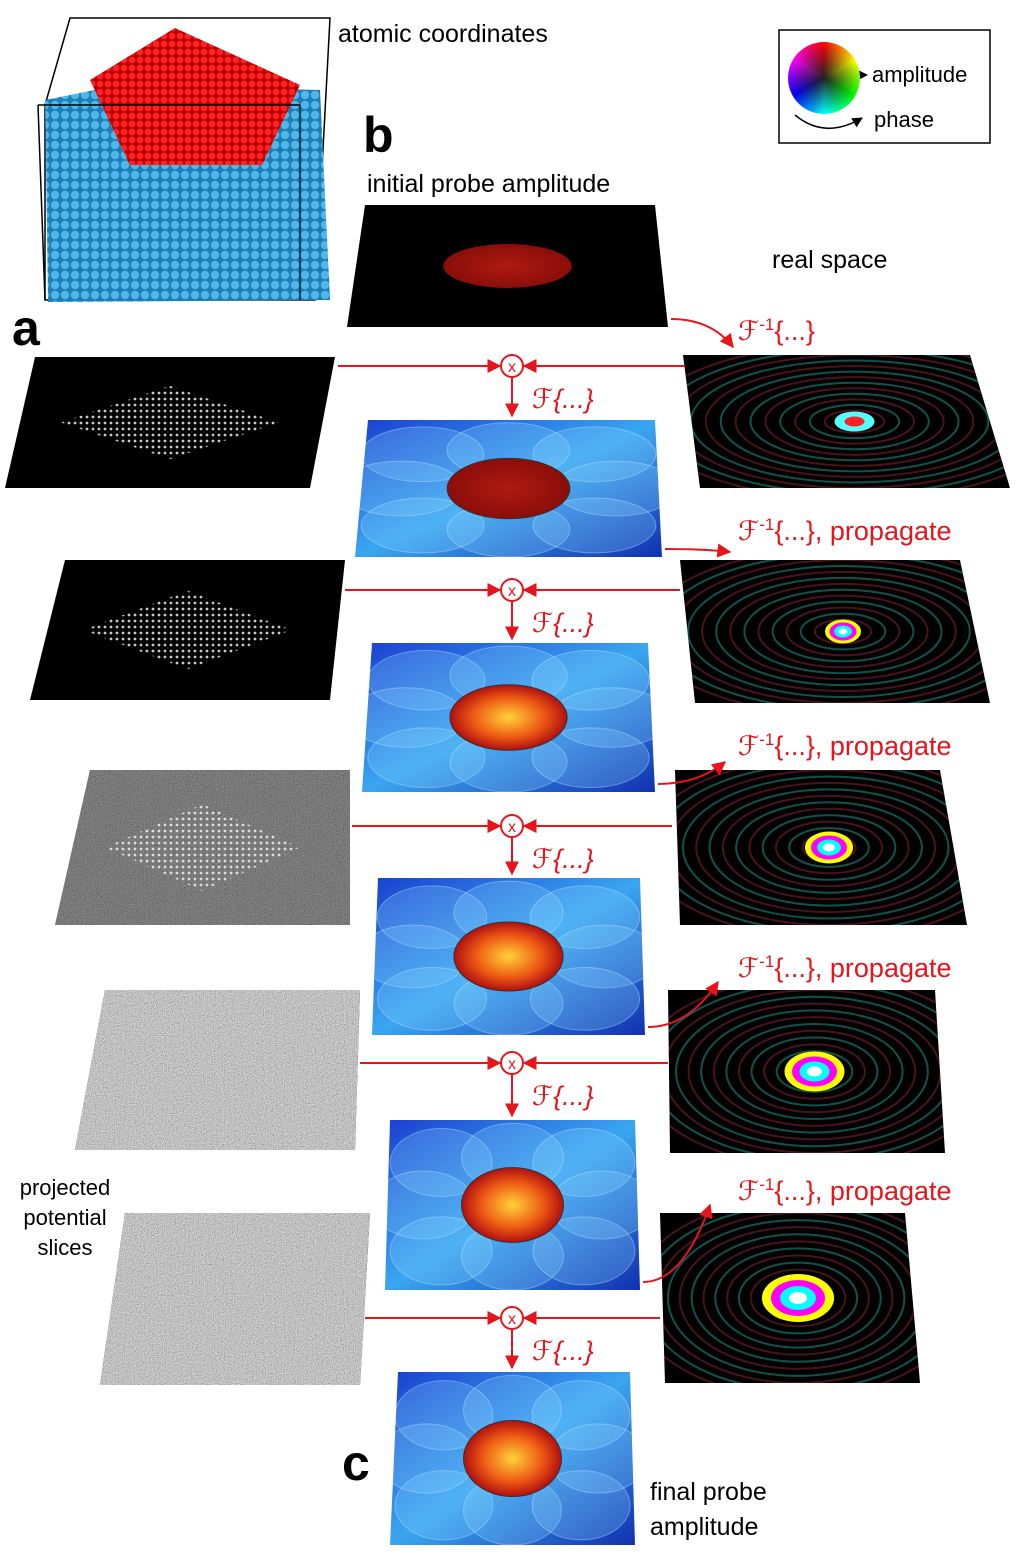 The height and width of the screenshot is (1560, 1020). I want to click on slices-label-line: potential, so click(64, 1217).